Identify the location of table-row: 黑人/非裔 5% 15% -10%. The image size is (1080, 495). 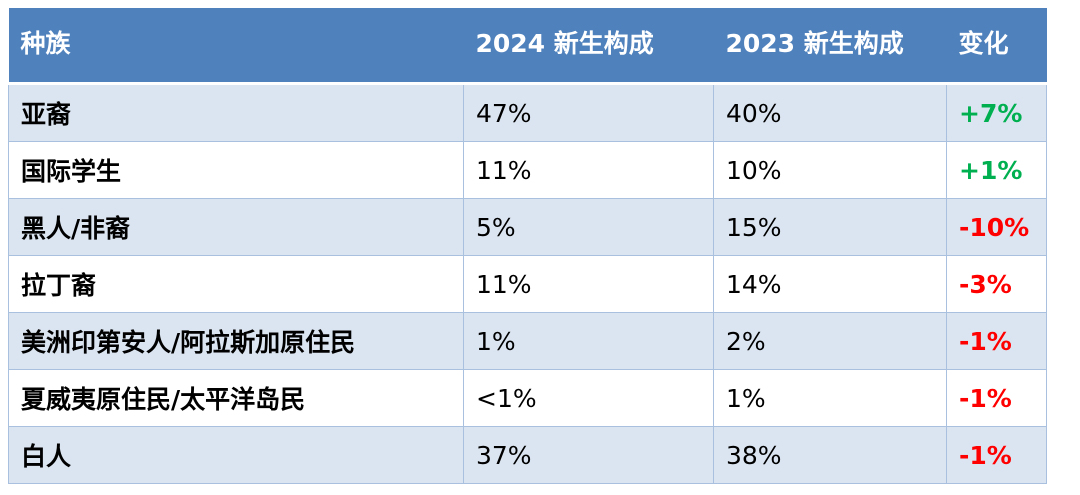
(527, 227).